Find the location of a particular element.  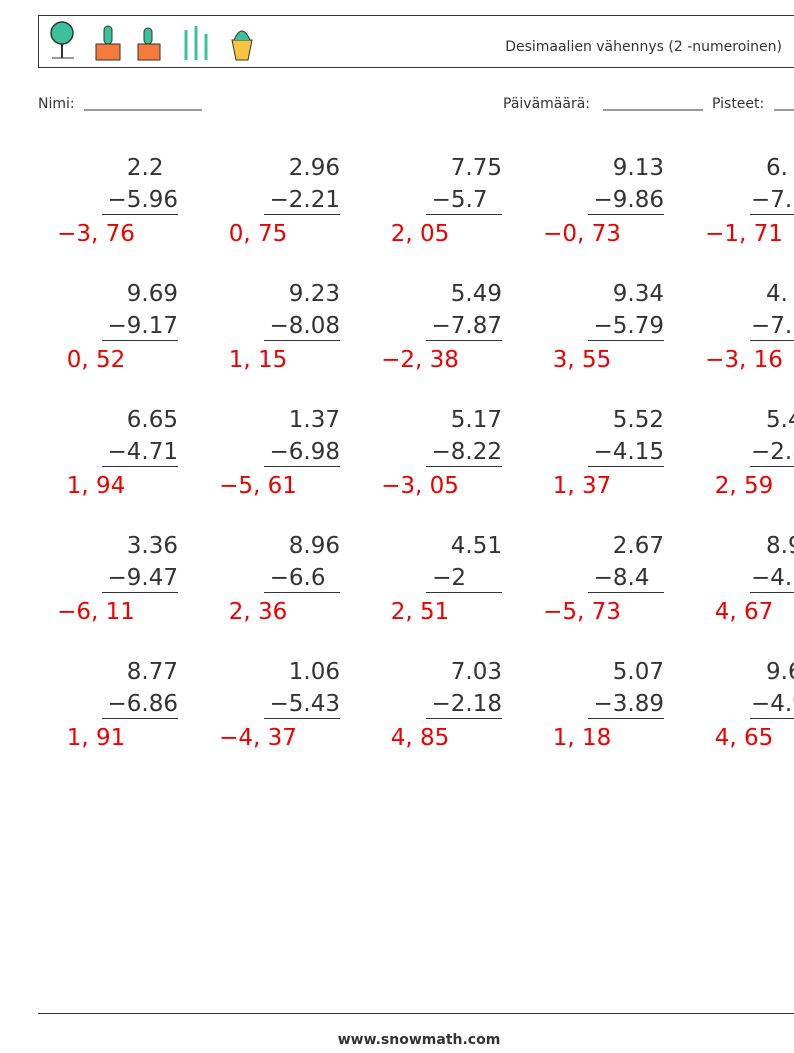

answer: 1, 18 is located at coordinates (582, 738).